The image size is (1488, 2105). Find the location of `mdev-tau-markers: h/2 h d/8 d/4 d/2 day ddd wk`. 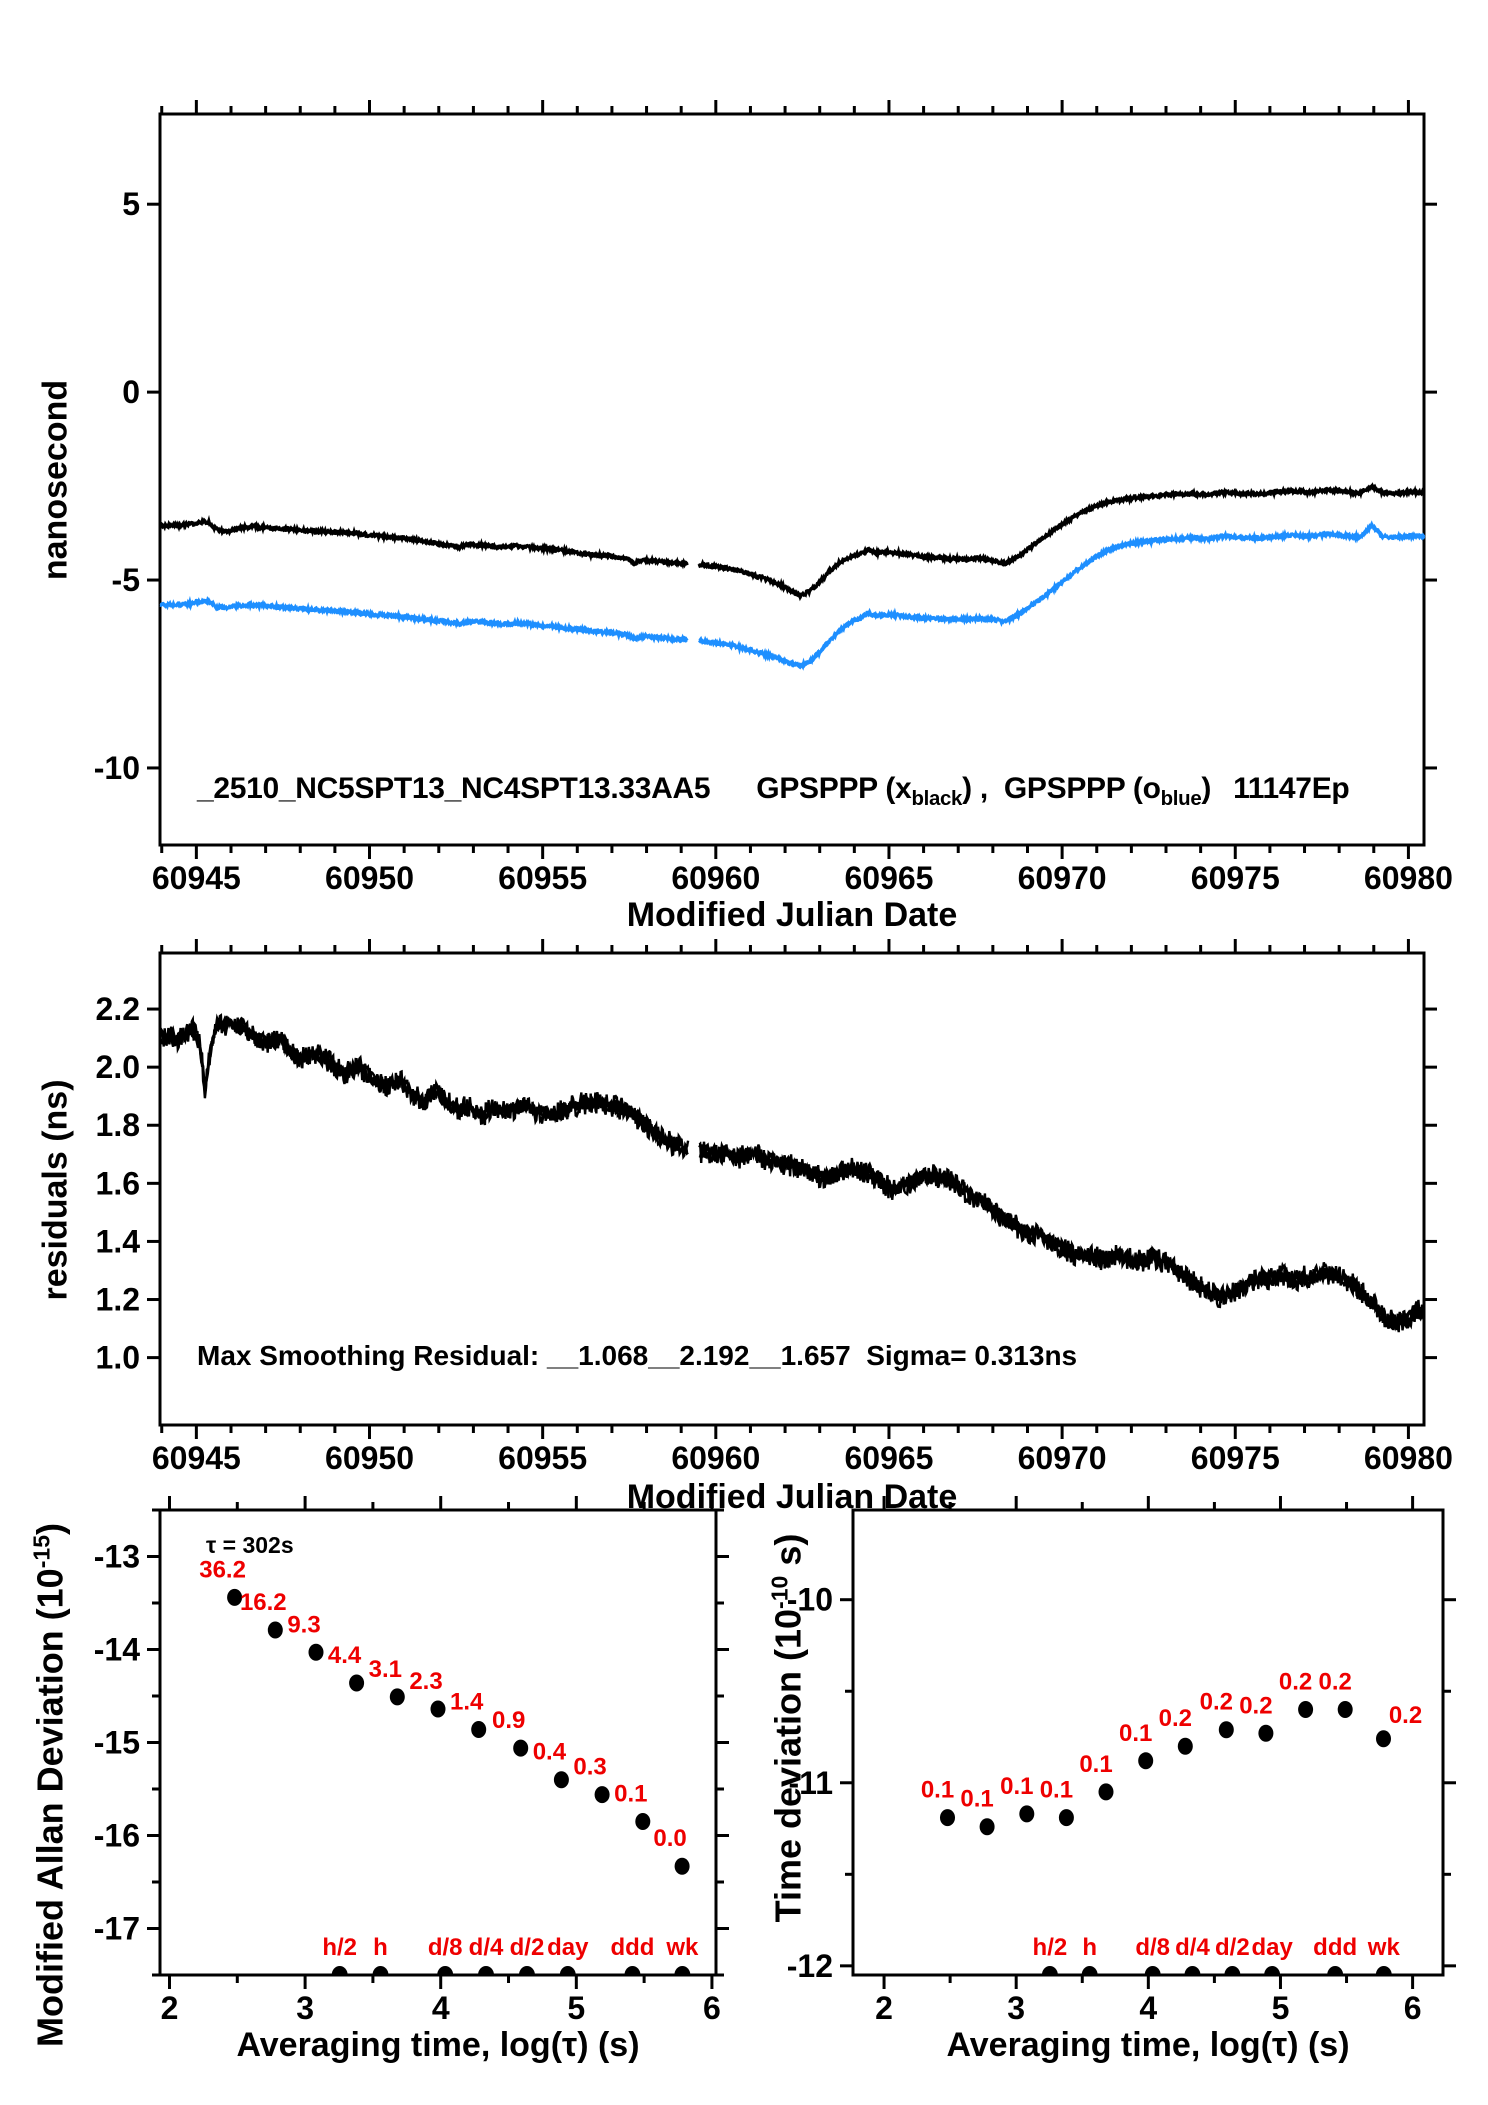

mdev-tau-markers: h/2 h d/8 d/4 d/2 day ddd wk is located at coordinates (510, 1954).